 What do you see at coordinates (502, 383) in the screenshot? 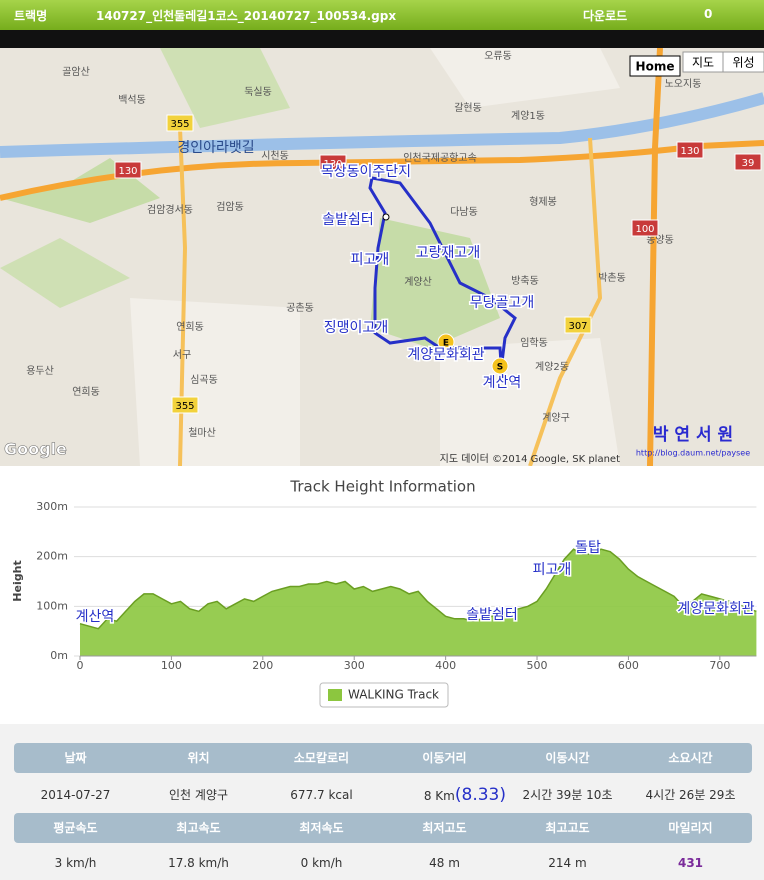
I see `route-label: 계산역` at bounding box center [502, 383].